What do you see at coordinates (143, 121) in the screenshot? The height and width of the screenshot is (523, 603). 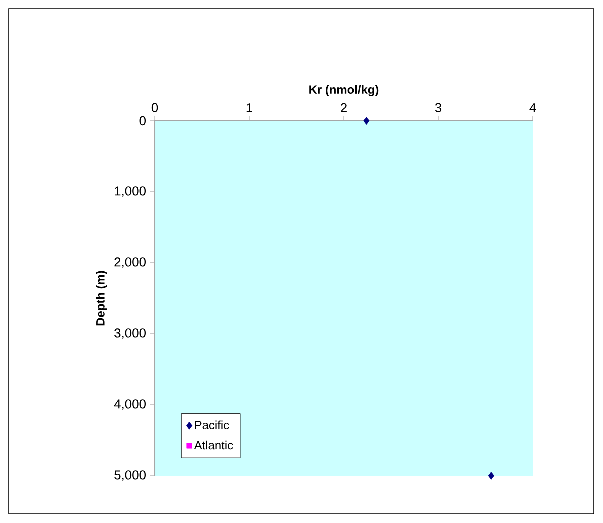 I see `y-tick-label: 0` at bounding box center [143, 121].